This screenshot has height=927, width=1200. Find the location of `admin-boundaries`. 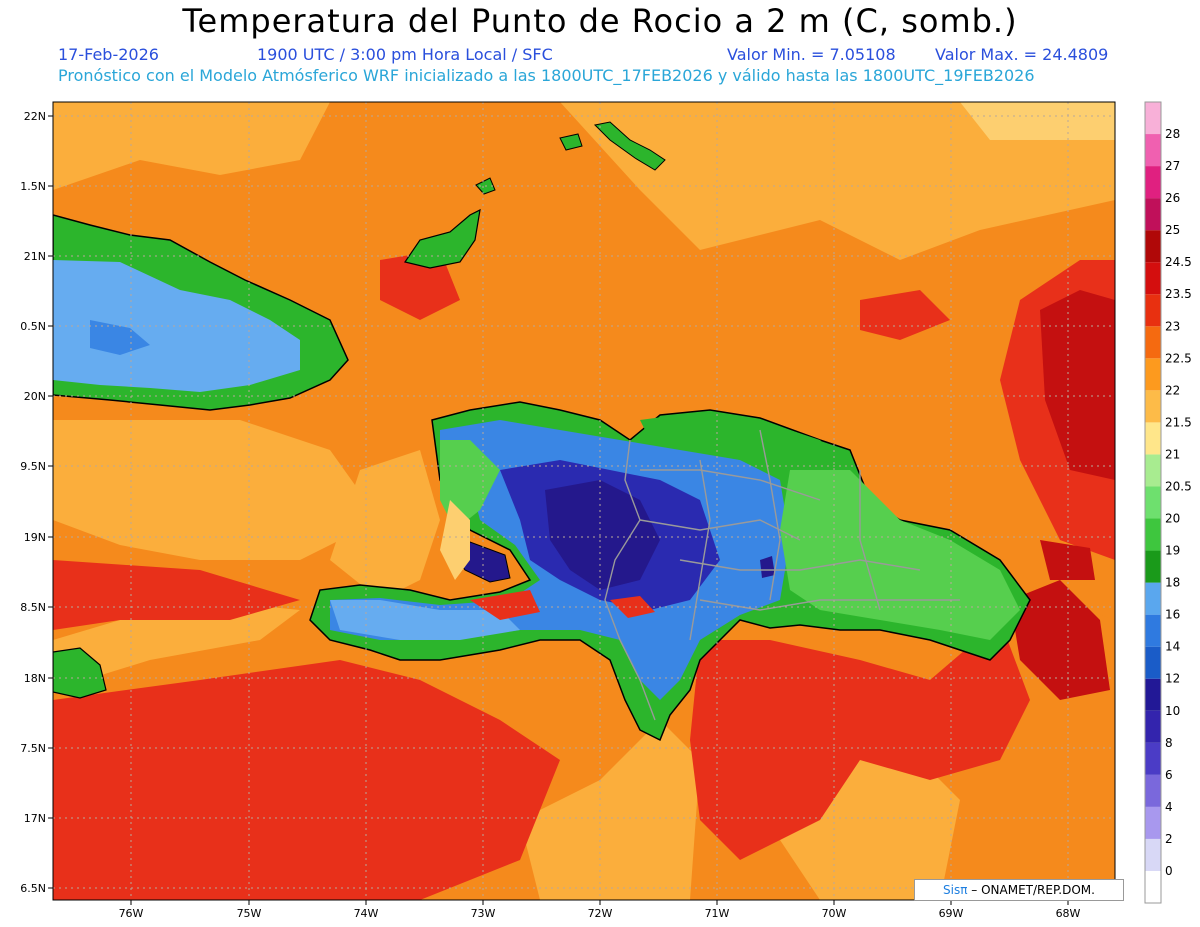

admin-boundaries is located at coordinates (782, 575).